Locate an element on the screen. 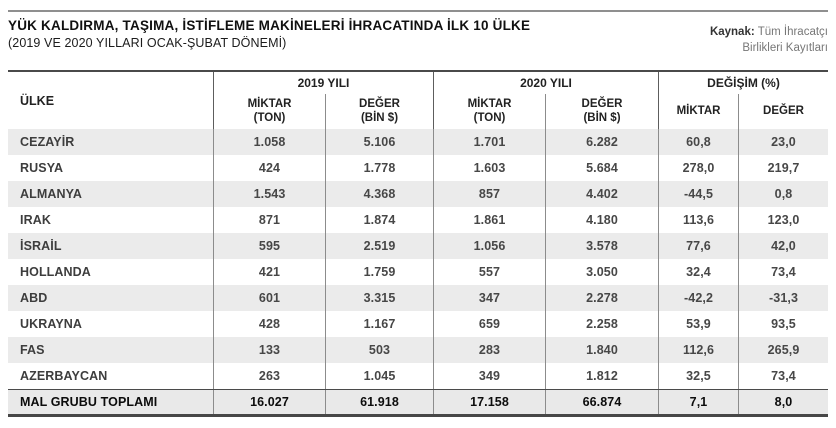 This screenshot has width=836, height=428. cell-2020-miktar: 283 is located at coordinates (489, 350).